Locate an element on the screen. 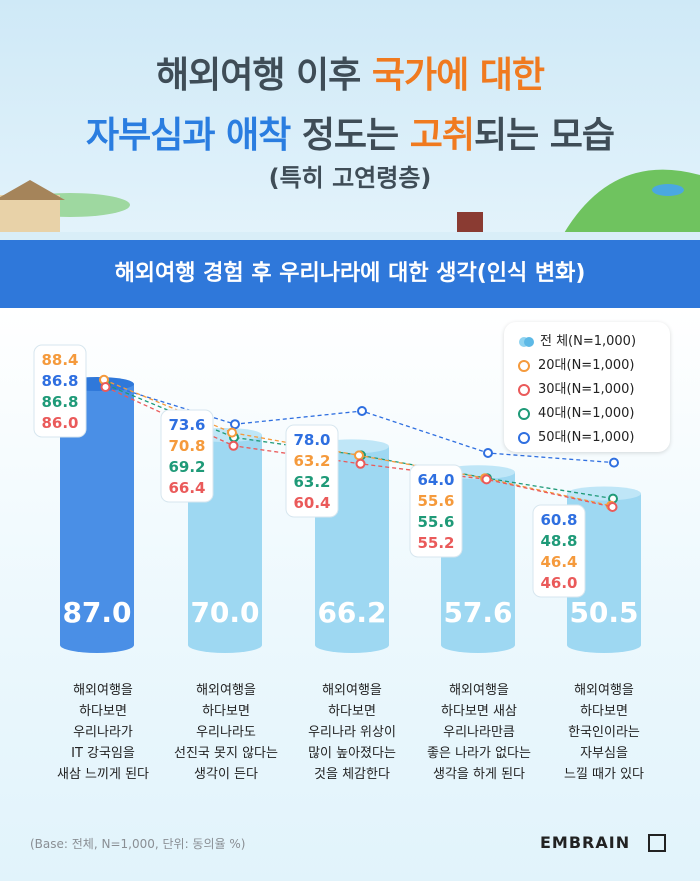  value-label-5-series-2: 46.0 is located at coordinates (558, 583).